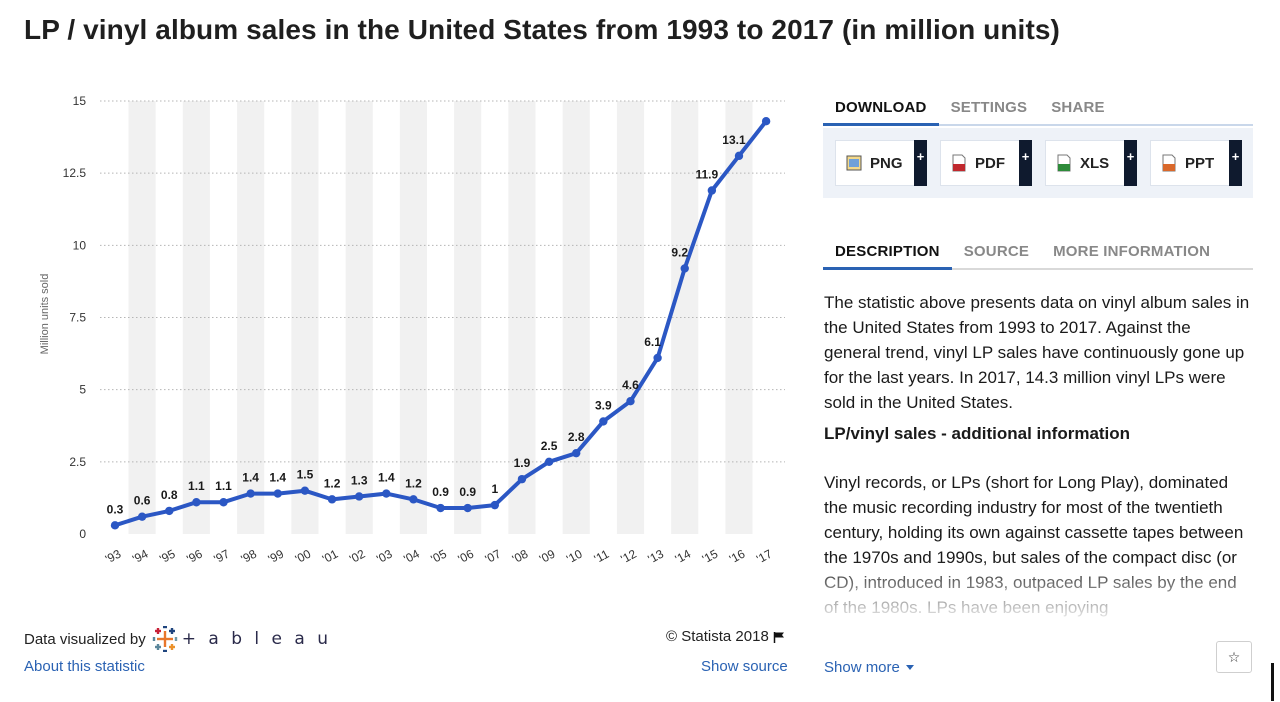 Image resolution: width=1280 pixels, height=702 pixels. What do you see at coordinates (80, 245) in the screenshot?
I see `y-tick-label: 10` at bounding box center [80, 245].